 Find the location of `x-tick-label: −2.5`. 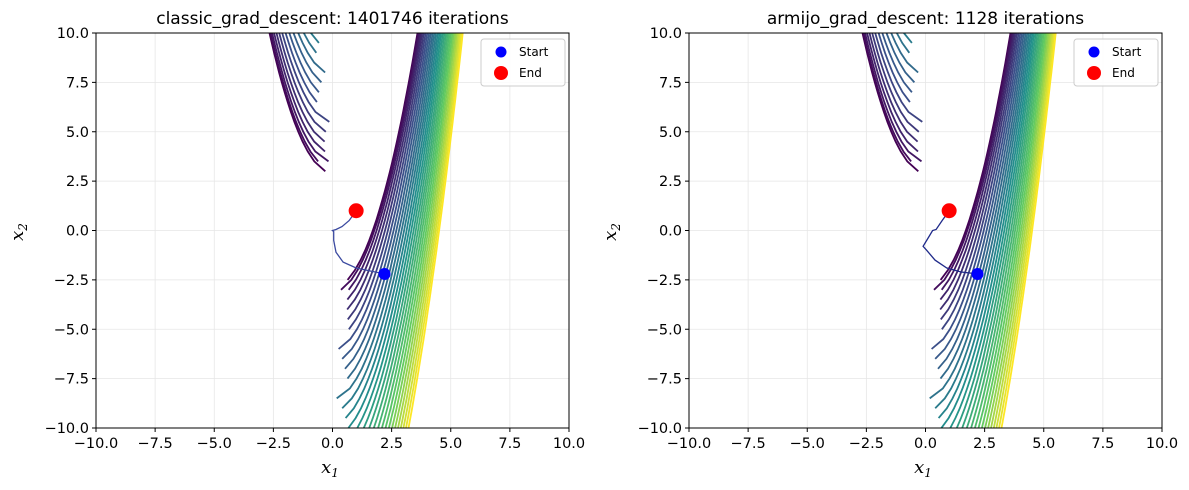

x-tick-label: −2.5 is located at coordinates (273, 444).